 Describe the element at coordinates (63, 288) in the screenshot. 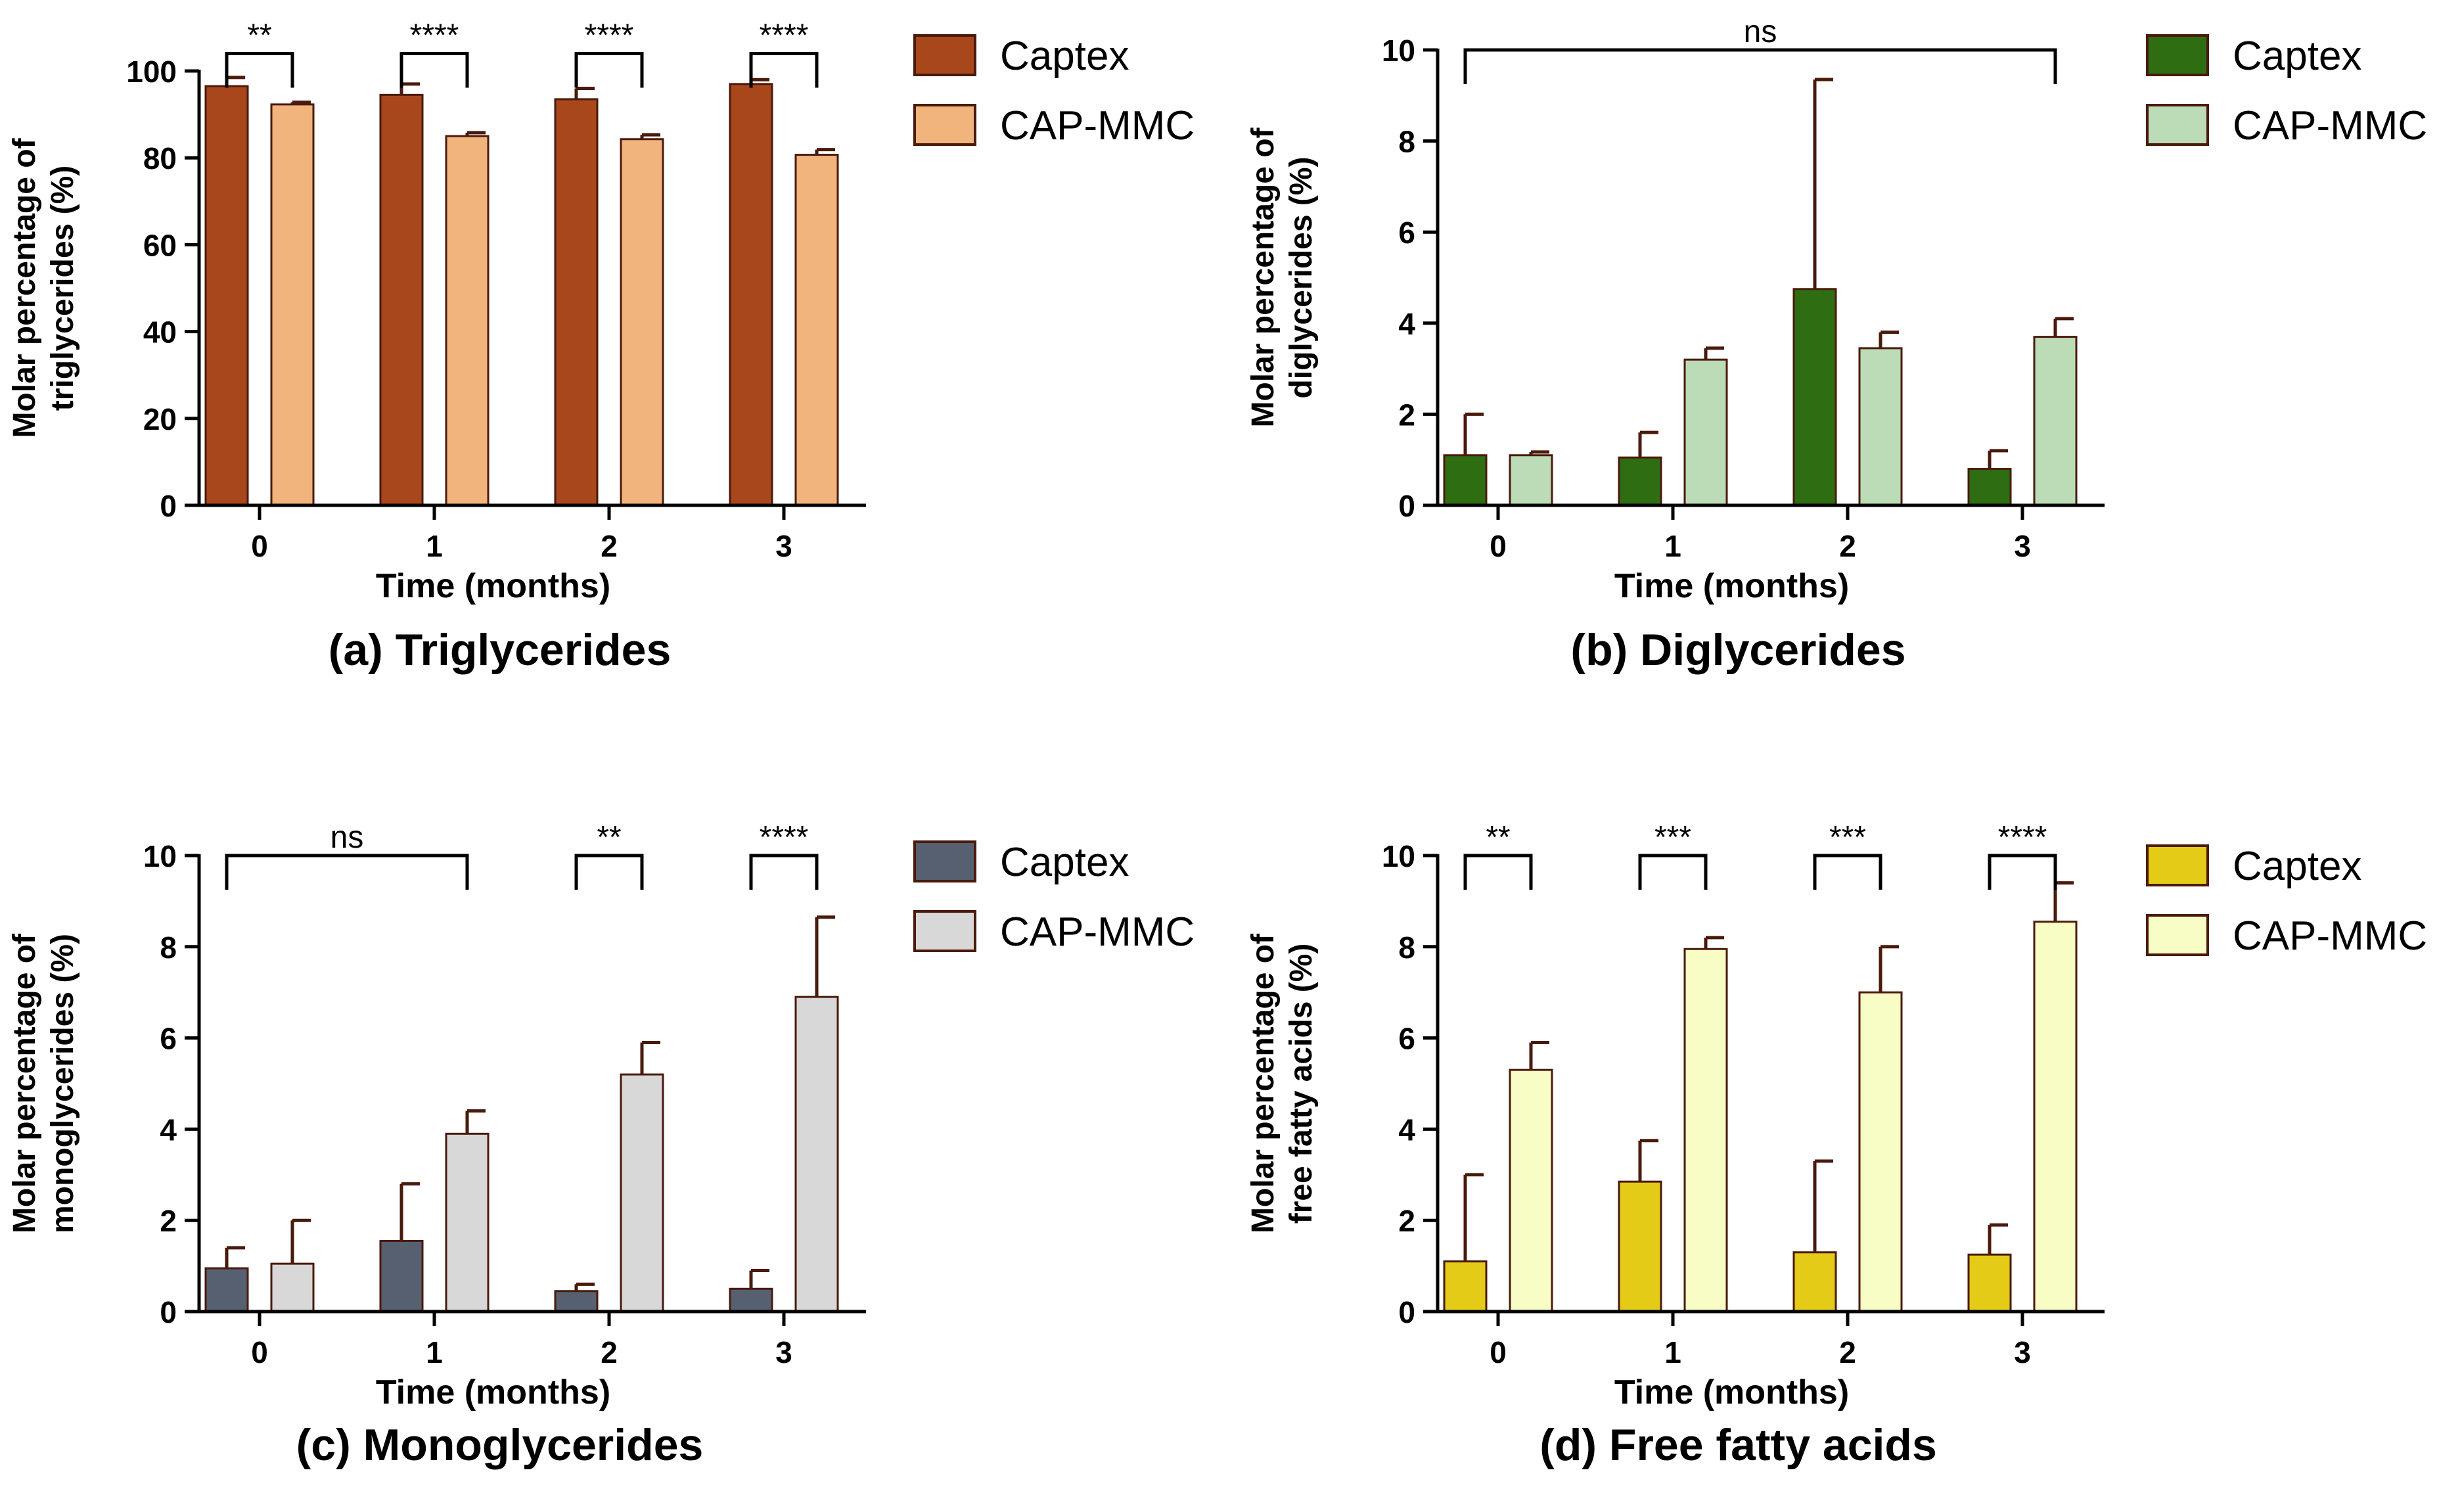

I see `y-axis-label: triglycerides (%)` at that location.